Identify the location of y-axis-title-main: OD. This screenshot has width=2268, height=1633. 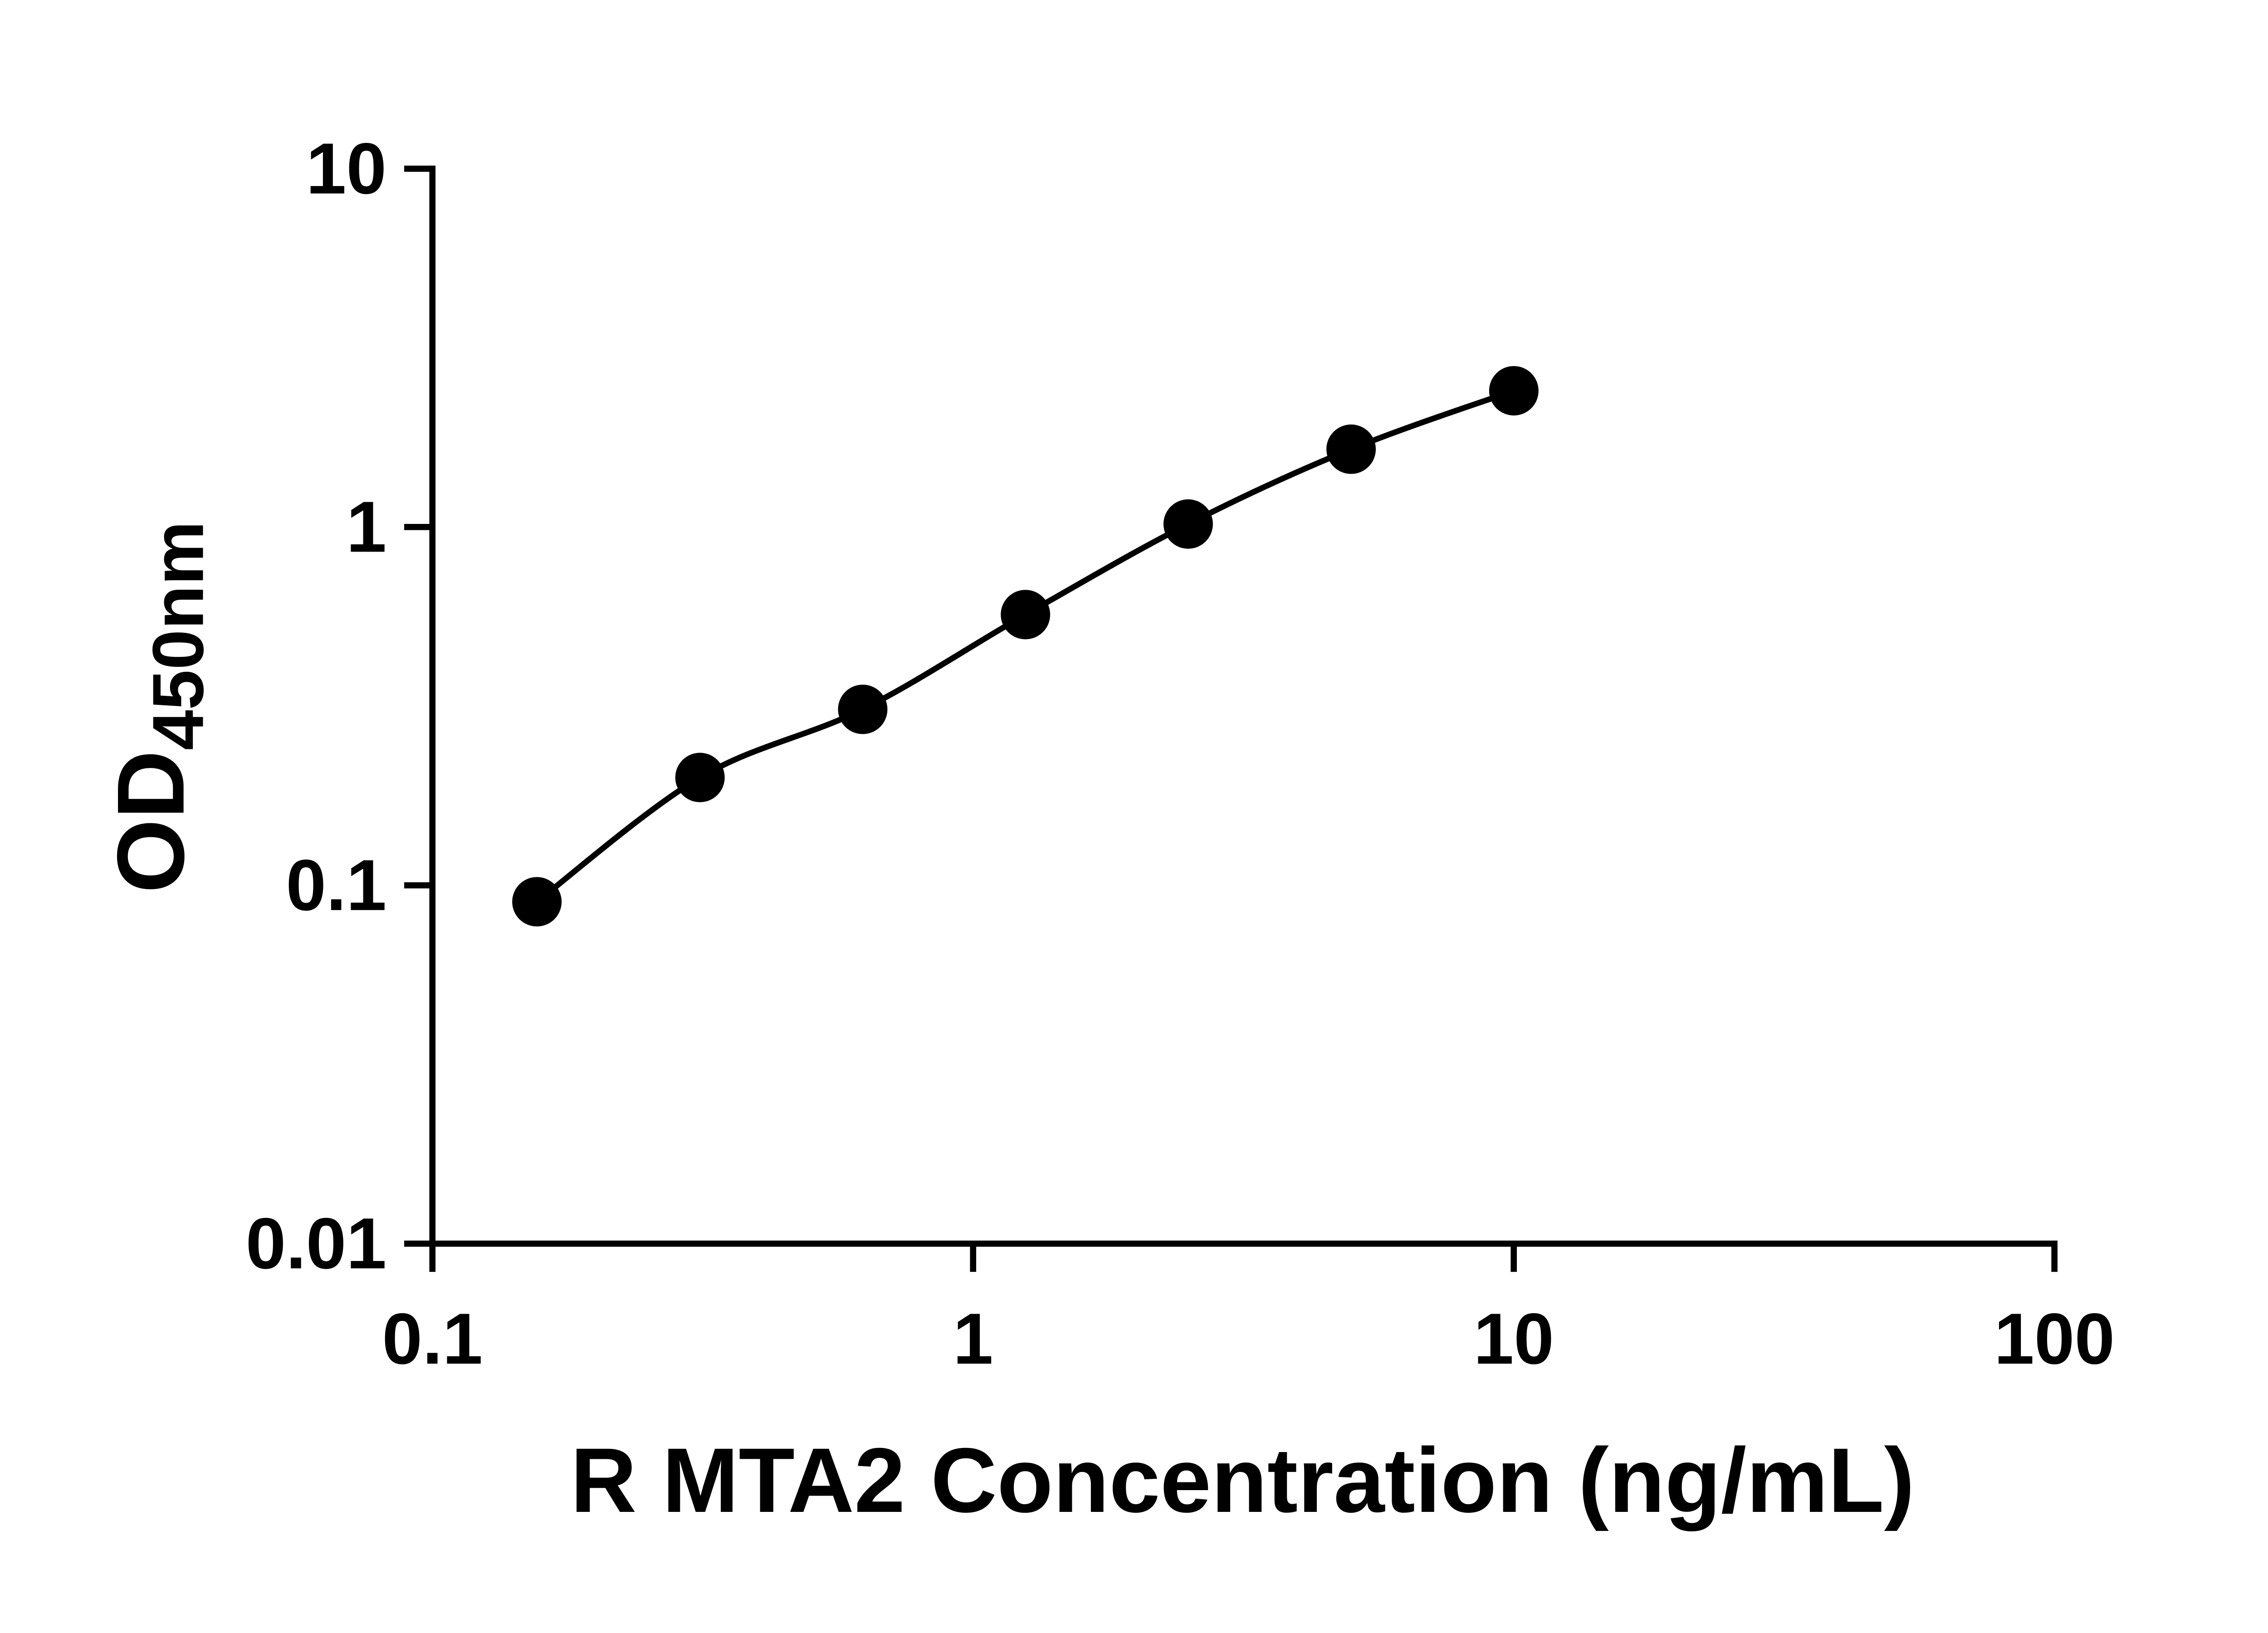
(151, 821).